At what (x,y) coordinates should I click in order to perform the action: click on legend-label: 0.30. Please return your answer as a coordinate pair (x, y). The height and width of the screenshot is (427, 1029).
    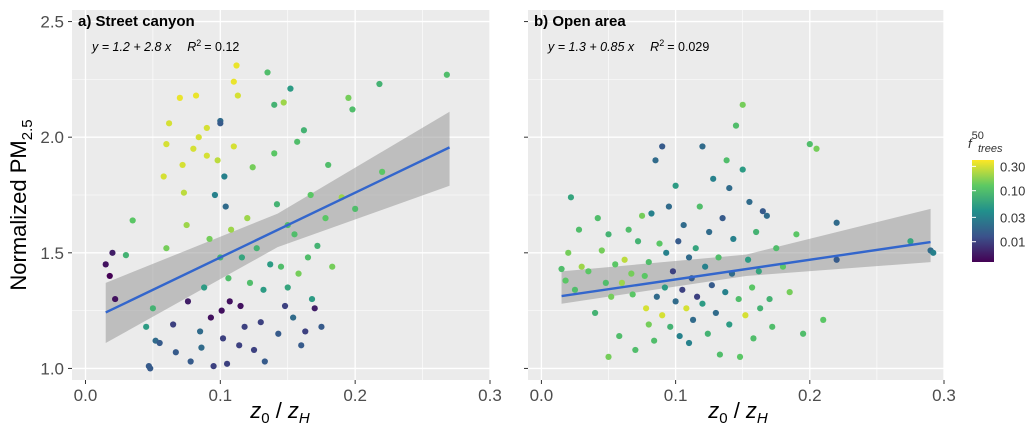
    Looking at the image, I should click on (1012, 166).